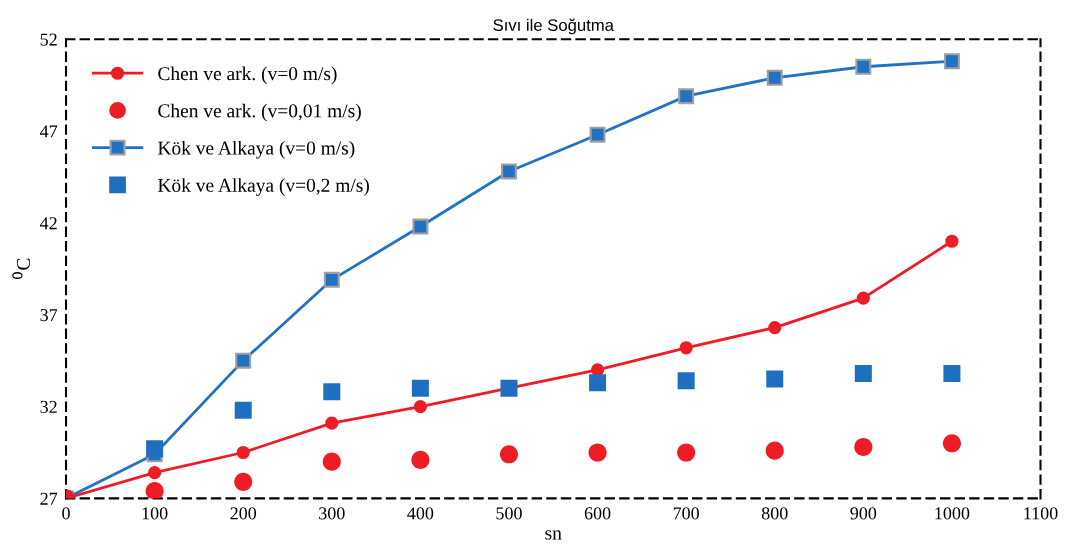  I want to click on x-tick-label: 600, so click(597, 513).